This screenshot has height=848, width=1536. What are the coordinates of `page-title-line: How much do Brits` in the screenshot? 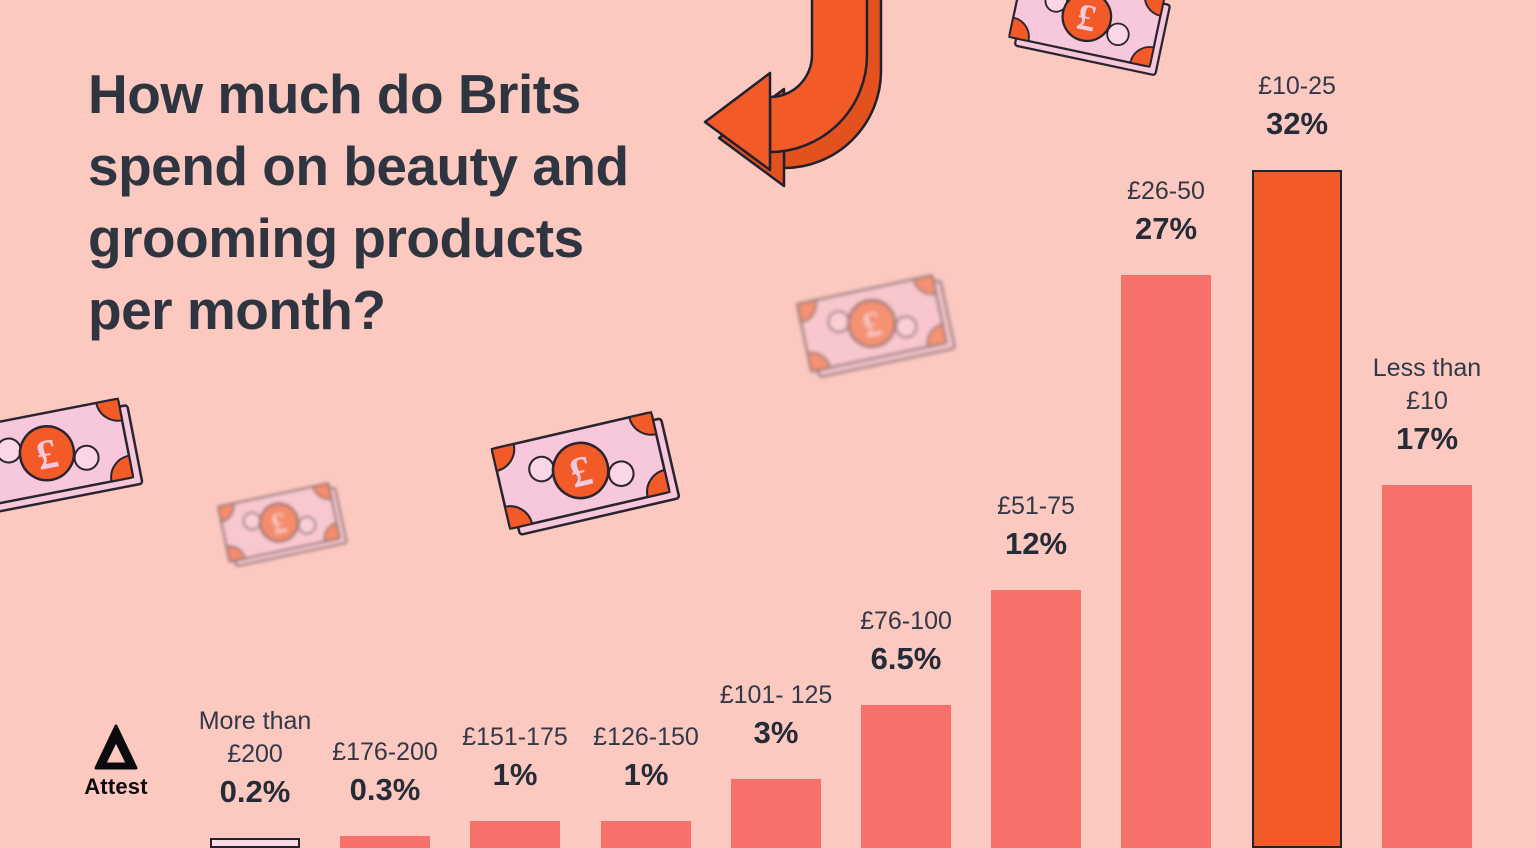 It's located at (334, 94).